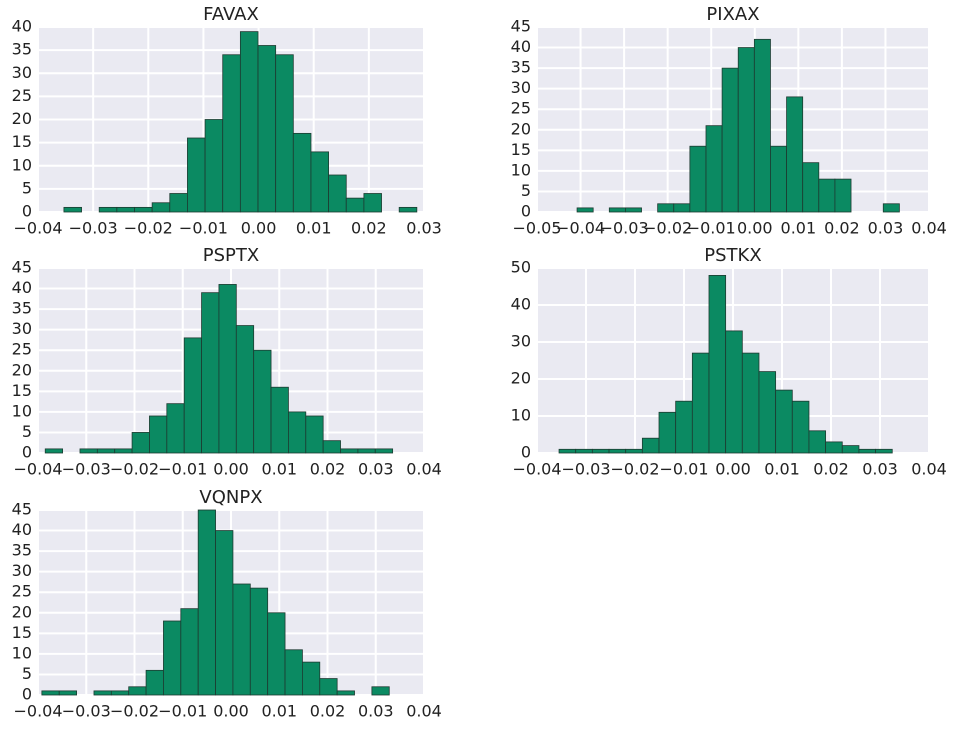  I want to click on chart-title: VQNPX, so click(230, 497).